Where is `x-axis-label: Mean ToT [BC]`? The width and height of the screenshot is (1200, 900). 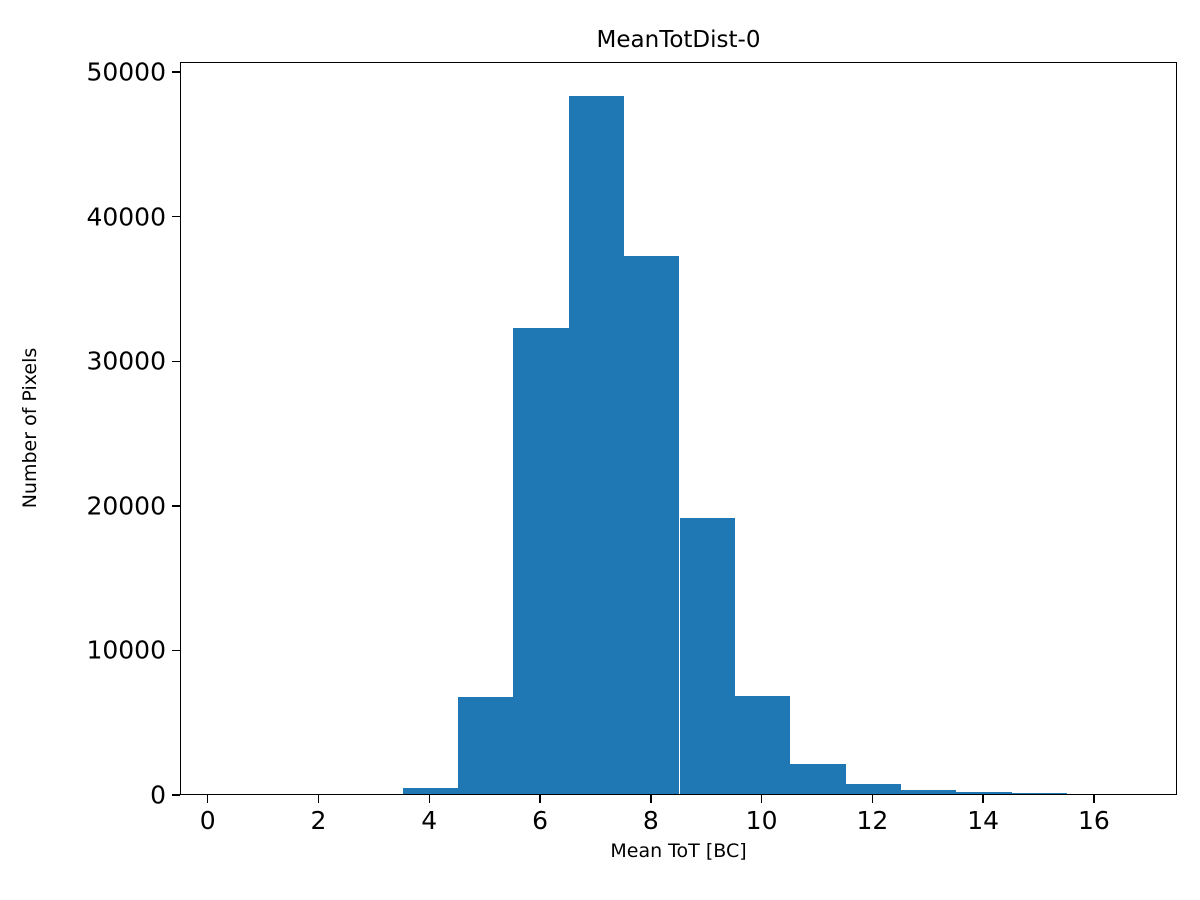 x-axis-label: Mean ToT [BC] is located at coordinates (678, 851).